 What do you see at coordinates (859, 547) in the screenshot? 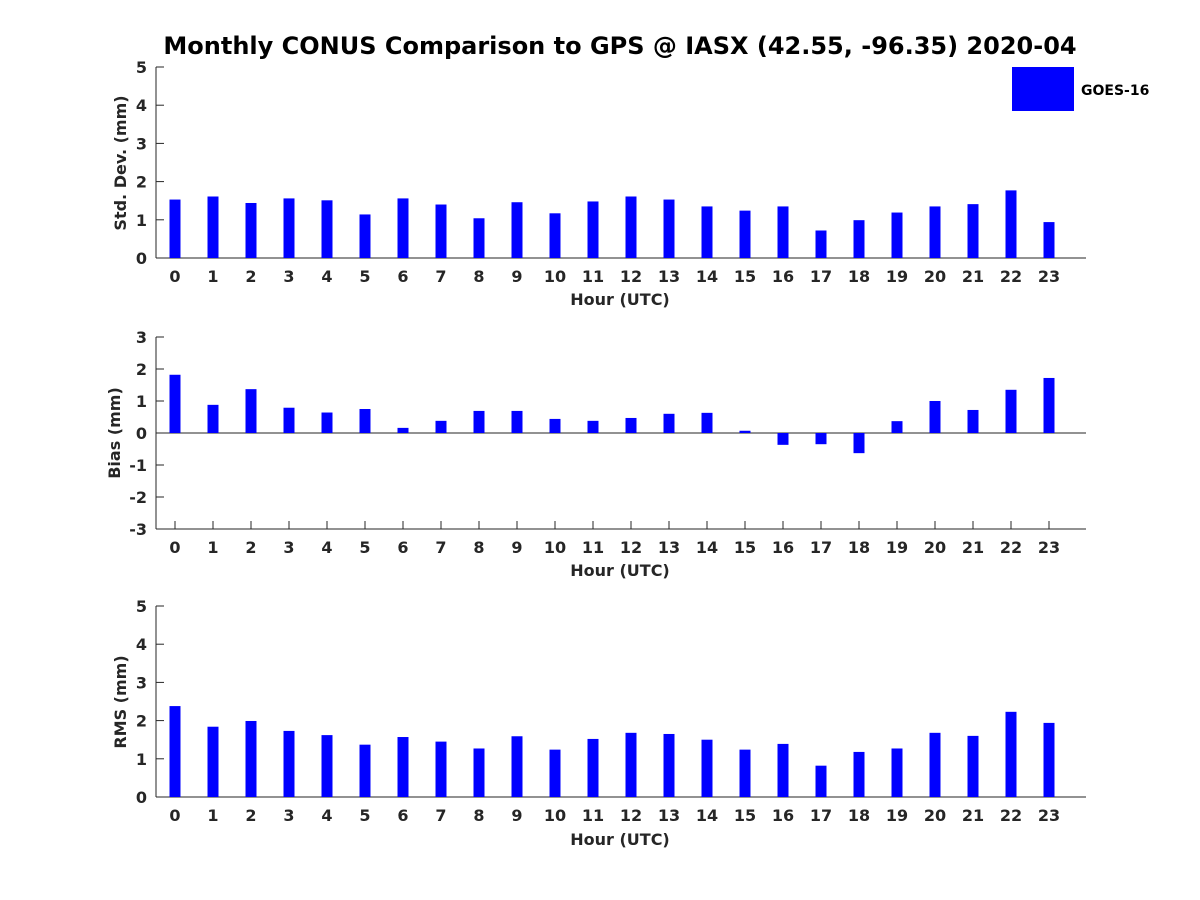
I see `bias-x-tick-label: 18` at bounding box center [859, 547].